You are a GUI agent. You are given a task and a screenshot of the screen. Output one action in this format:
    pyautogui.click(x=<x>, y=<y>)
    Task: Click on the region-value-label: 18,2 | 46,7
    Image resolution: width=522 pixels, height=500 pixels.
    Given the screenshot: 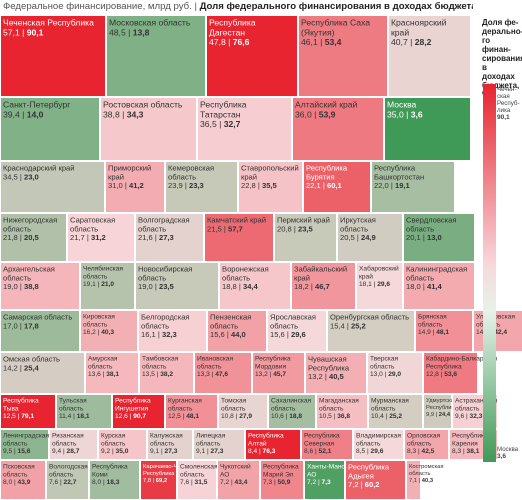 What is the action you would take?
    pyautogui.click(x=312, y=286)
    